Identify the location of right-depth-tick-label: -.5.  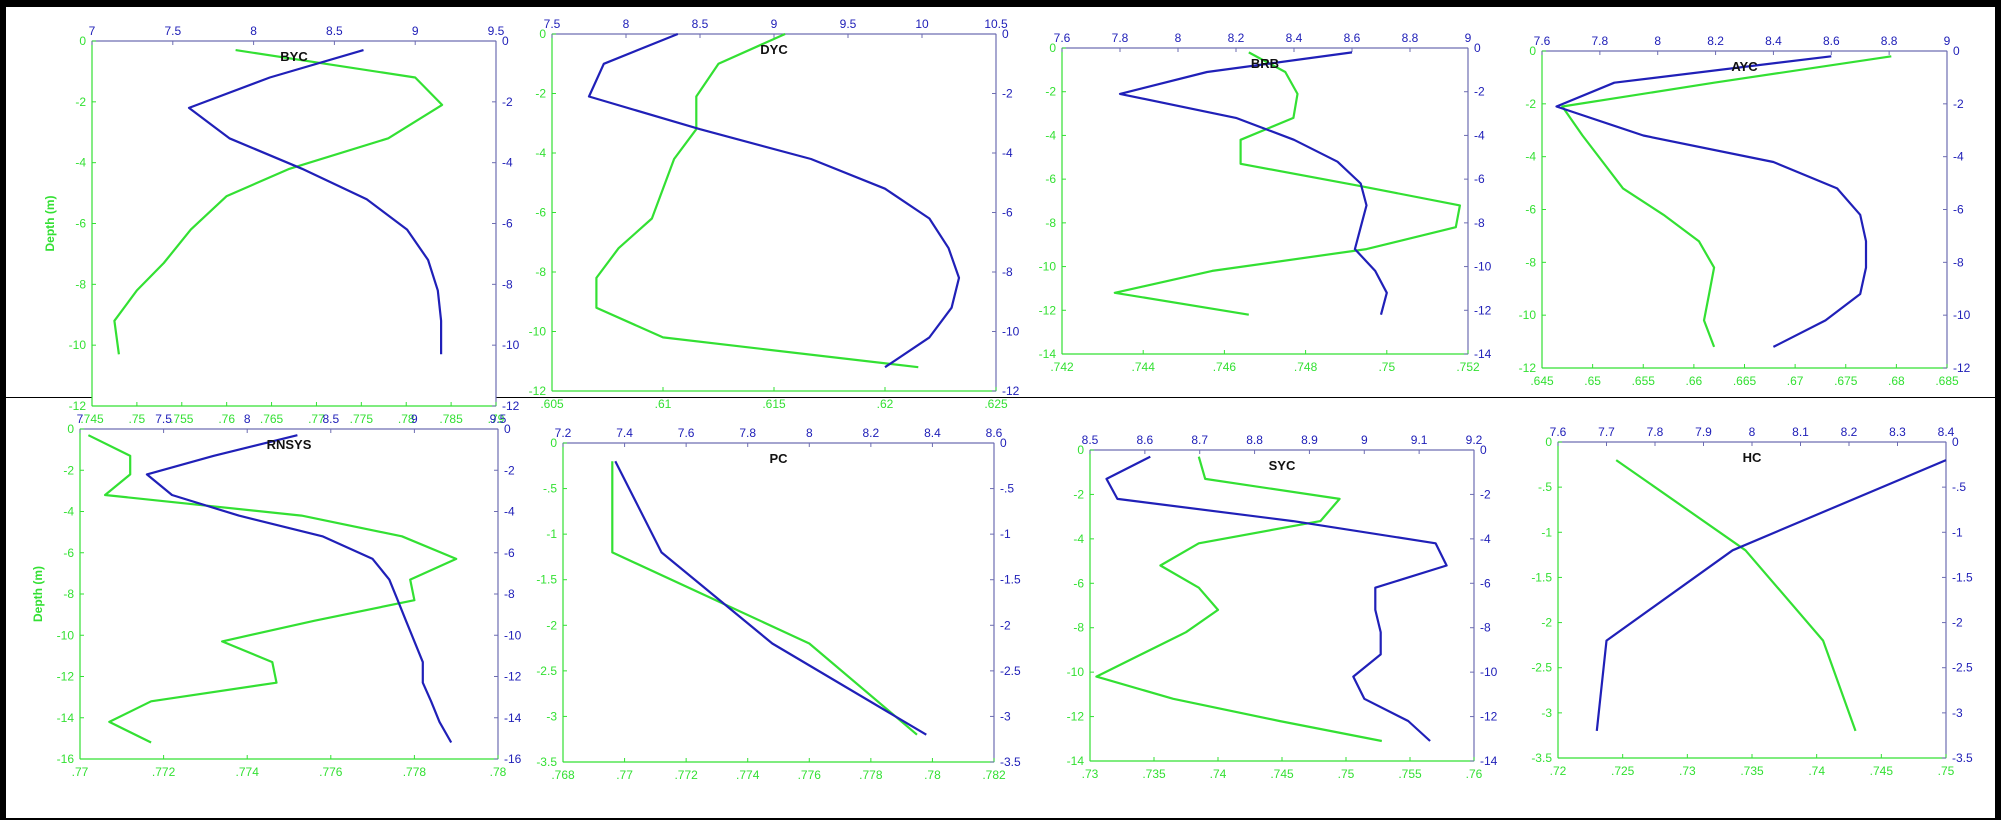
(1959, 487).